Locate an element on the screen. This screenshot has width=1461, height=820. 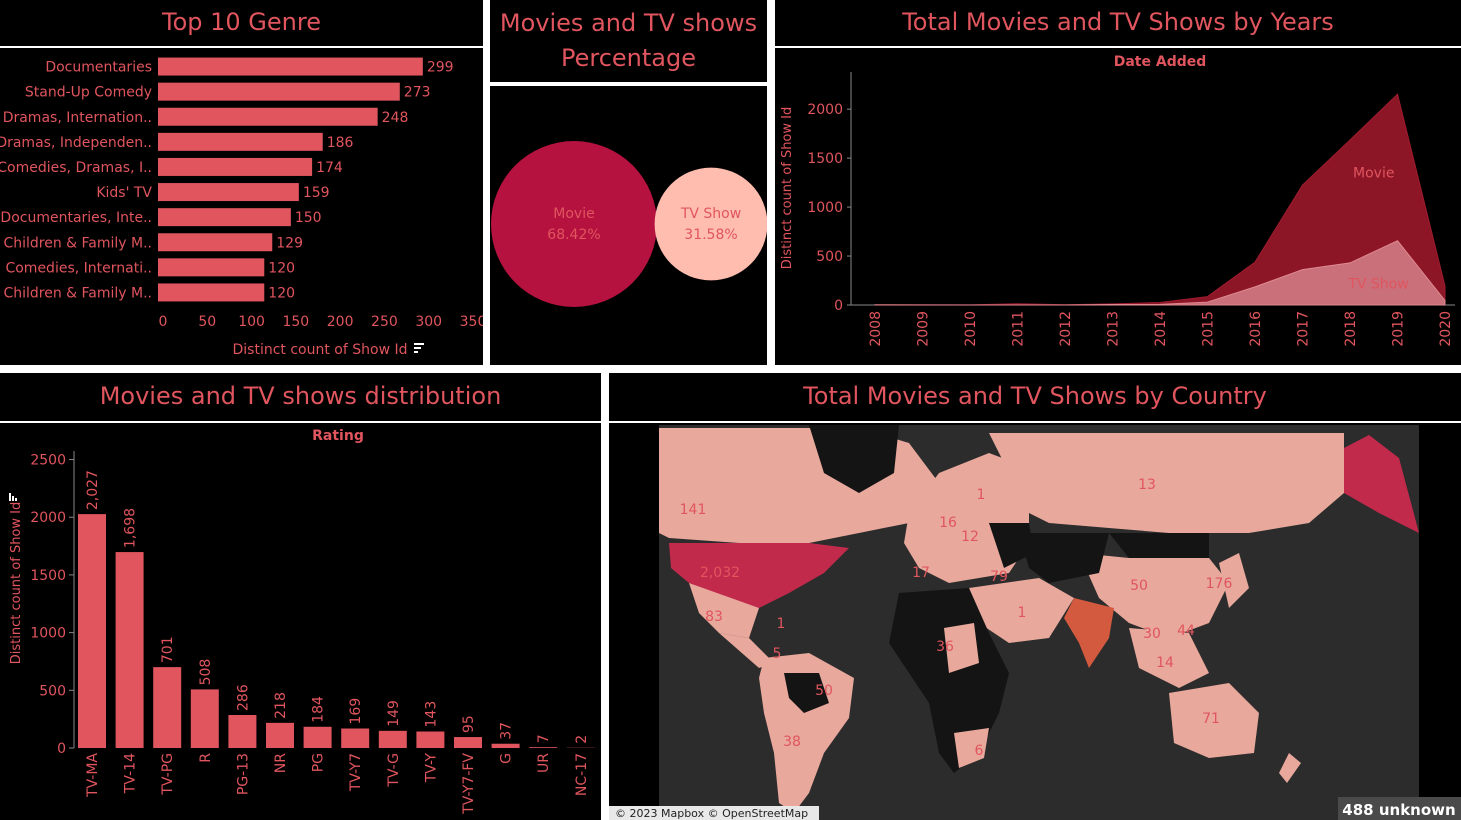
years-xtick: 2009 is located at coordinates (924, 329).